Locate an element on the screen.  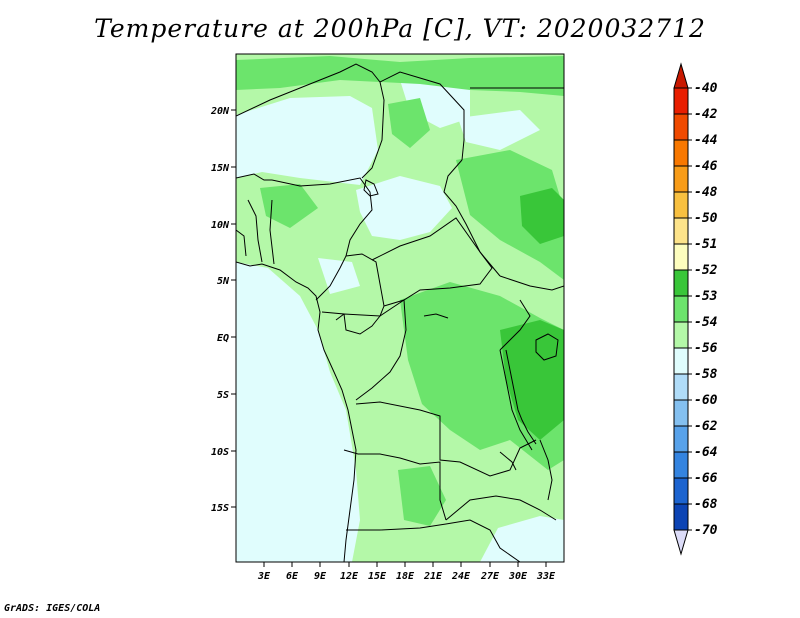
legend-label: -50 is located at coordinates (706, 218).